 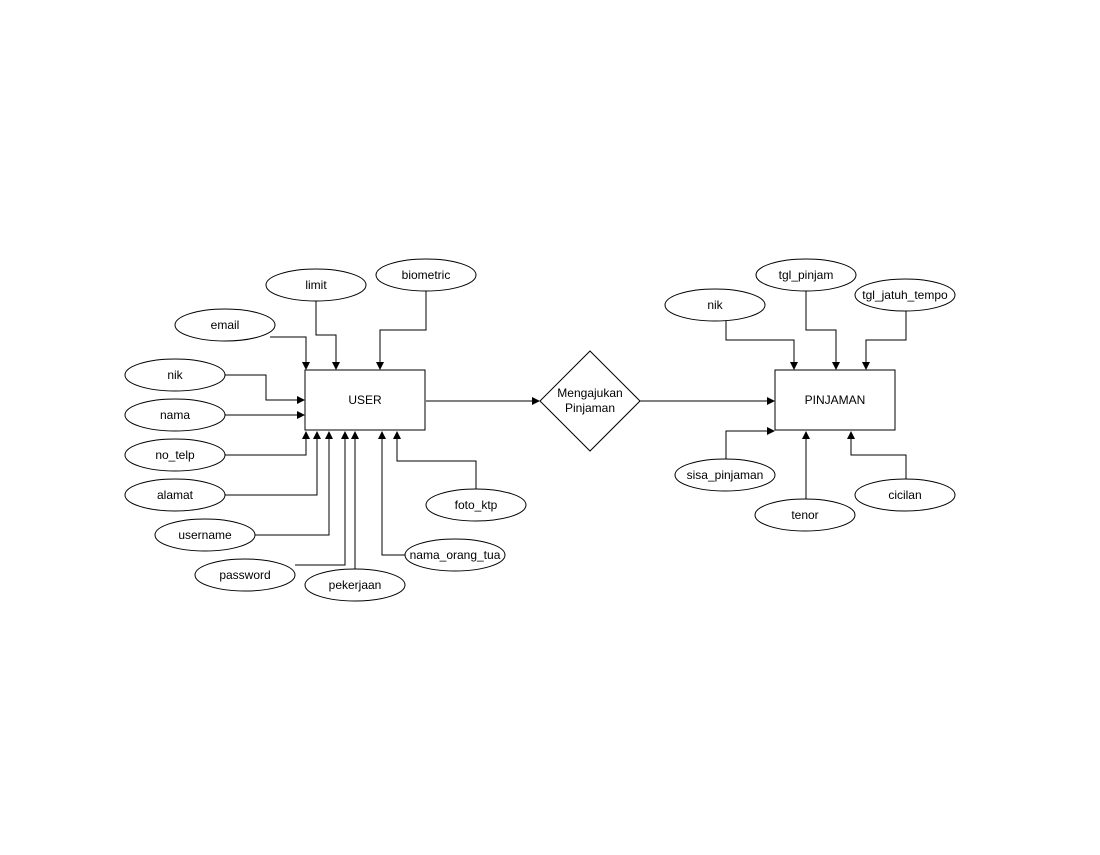 I want to click on attribute-no-telp: no_telp, so click(x=175, y=455).